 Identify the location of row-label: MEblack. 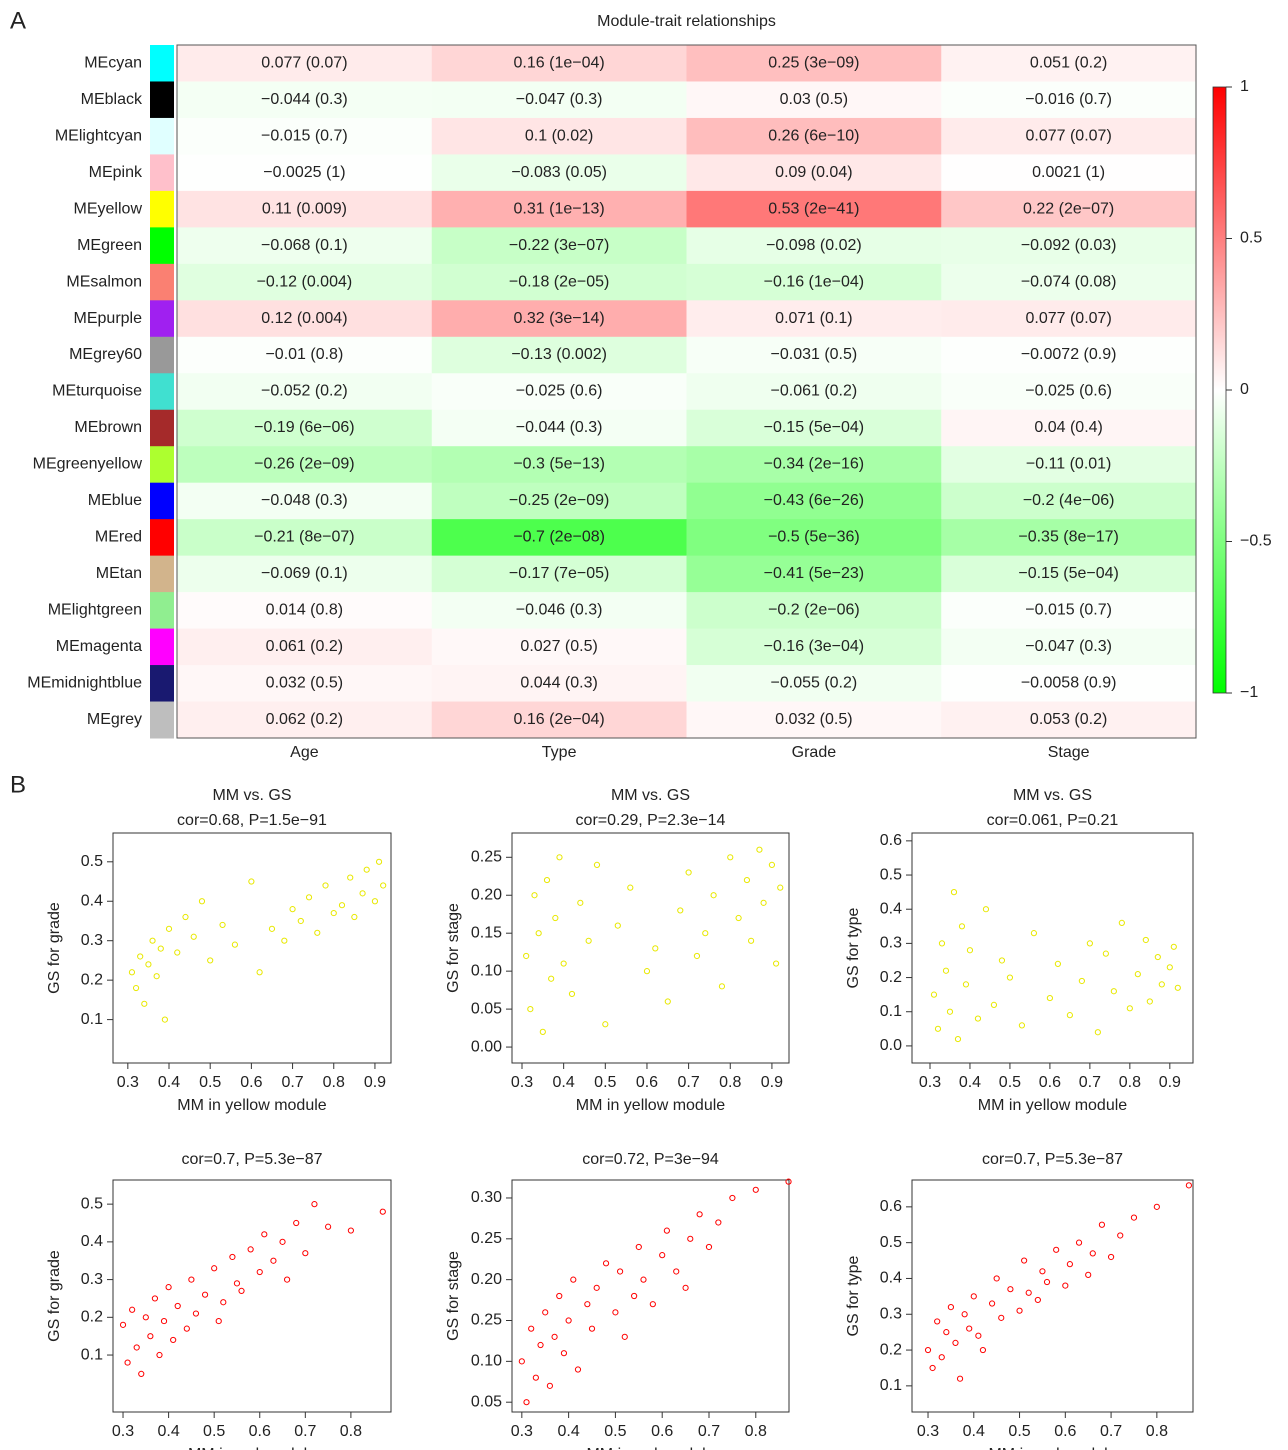
(112, 99).